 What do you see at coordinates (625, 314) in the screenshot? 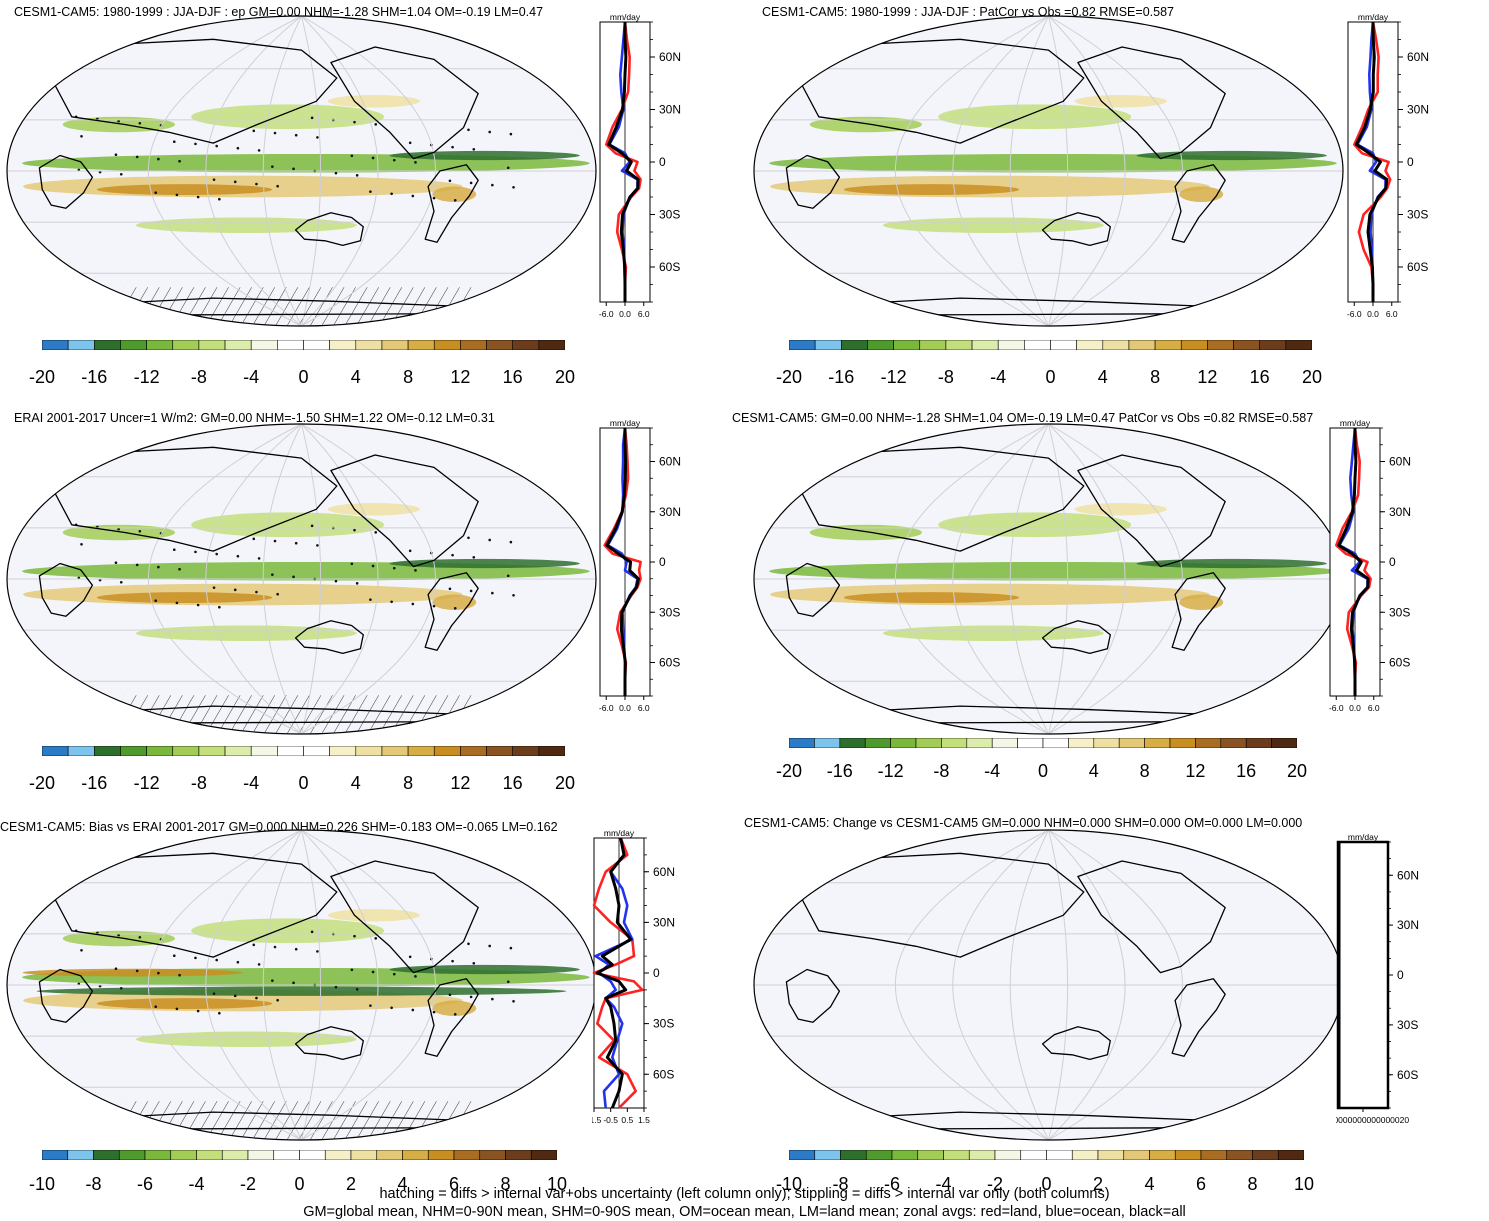
I see `zonal-x-tick-label: 0.0` at bounding box center [625, 314].